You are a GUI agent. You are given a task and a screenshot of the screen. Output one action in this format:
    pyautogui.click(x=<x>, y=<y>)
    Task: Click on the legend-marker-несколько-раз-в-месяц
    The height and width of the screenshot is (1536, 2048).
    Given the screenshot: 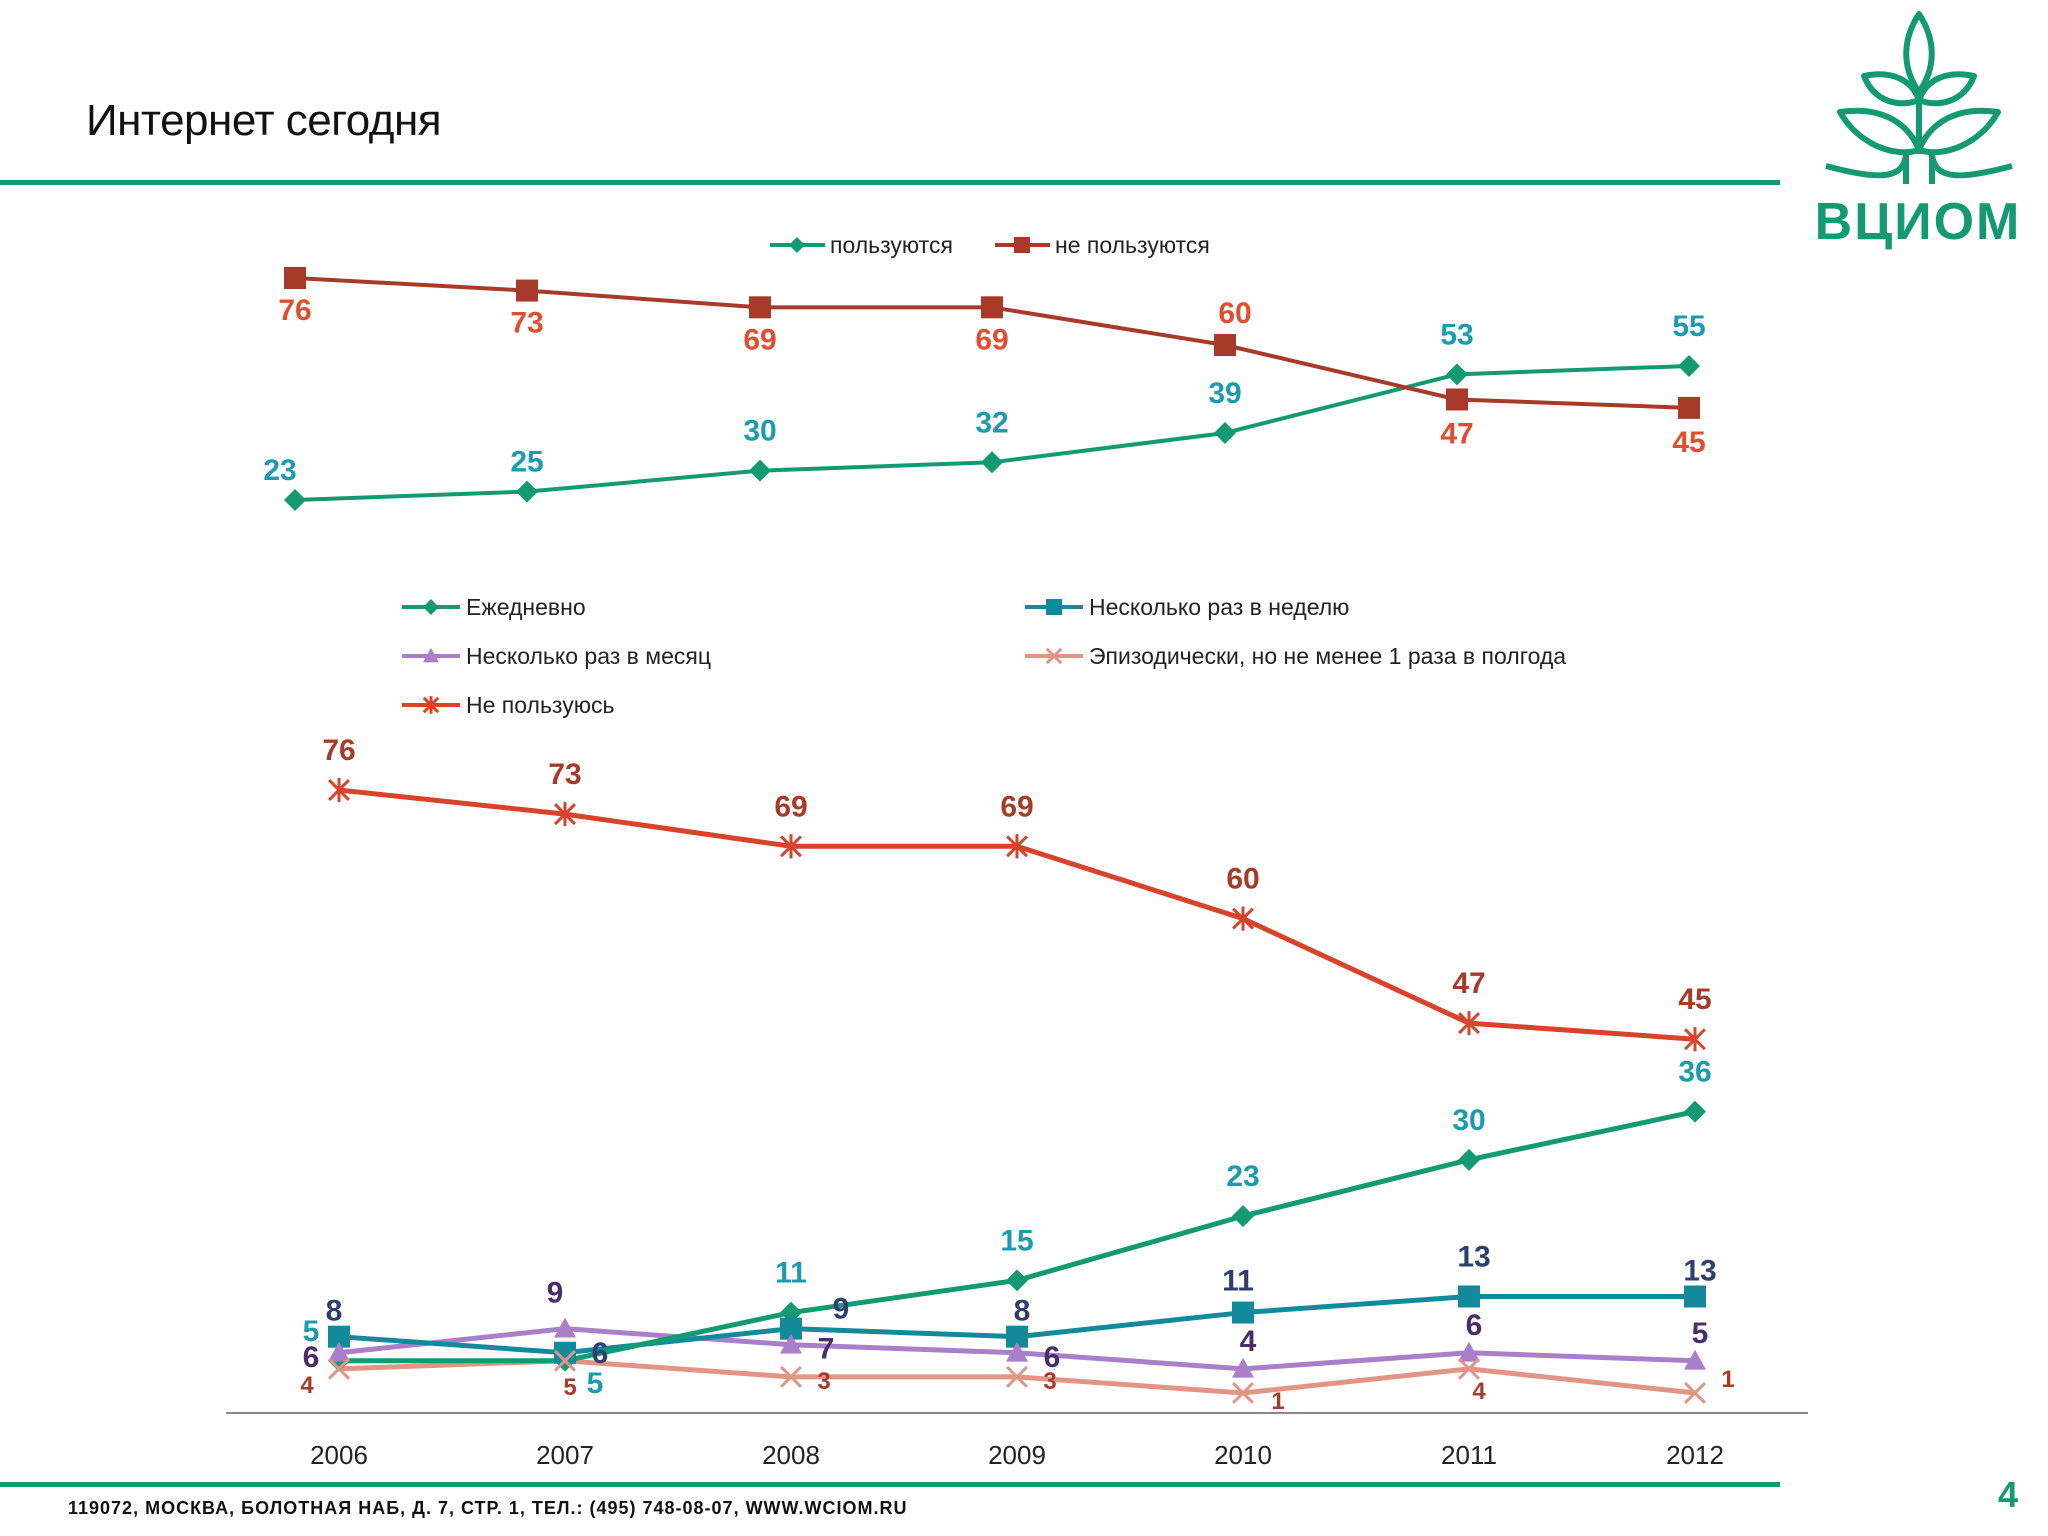 What is the action you would take?
    pyautogui.click(x=431, y=655)
    